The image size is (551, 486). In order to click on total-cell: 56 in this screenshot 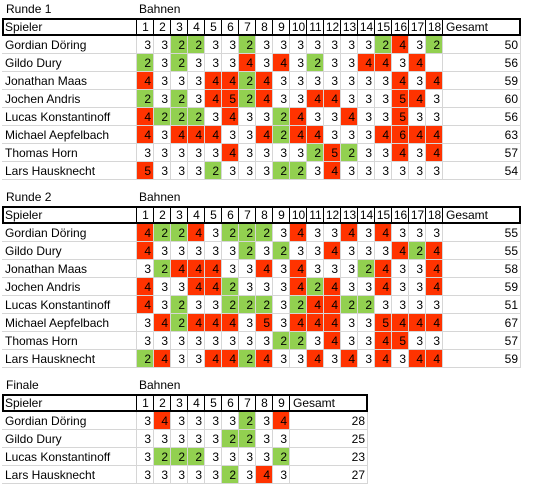, I will do `click(482, 117)`.